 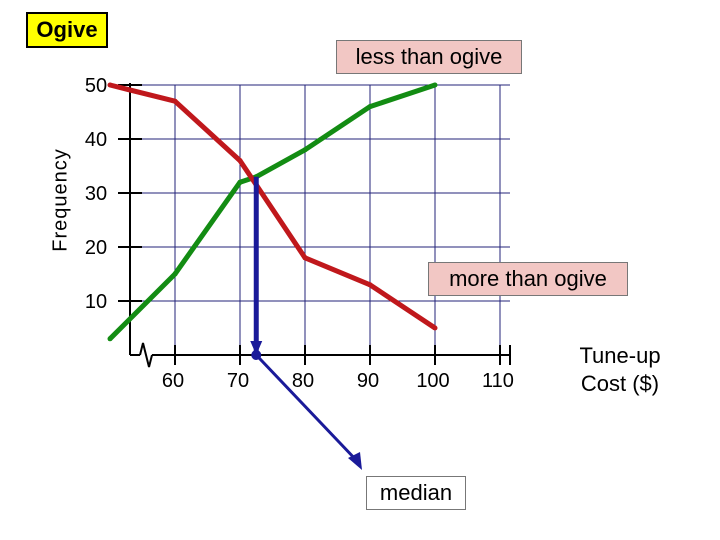 What do you see at coordinates (173, 381) in the screenshot?
I see `x-tick-label: 60` at bounding box center [173, 381].